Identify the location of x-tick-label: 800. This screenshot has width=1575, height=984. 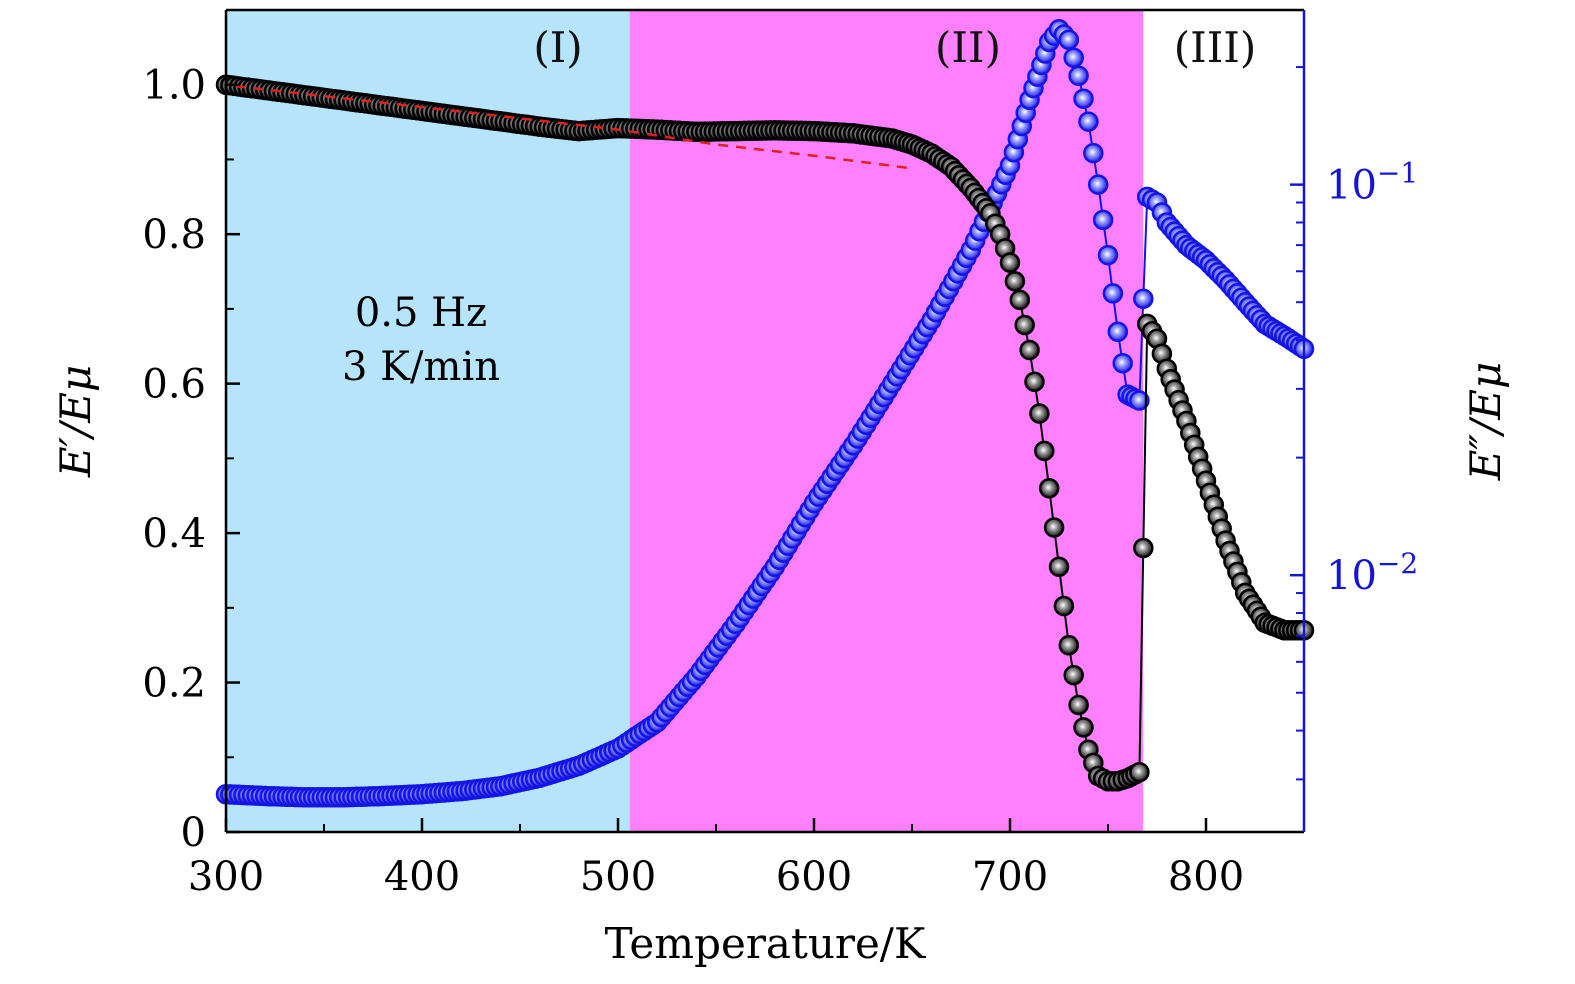
(1206, 877).